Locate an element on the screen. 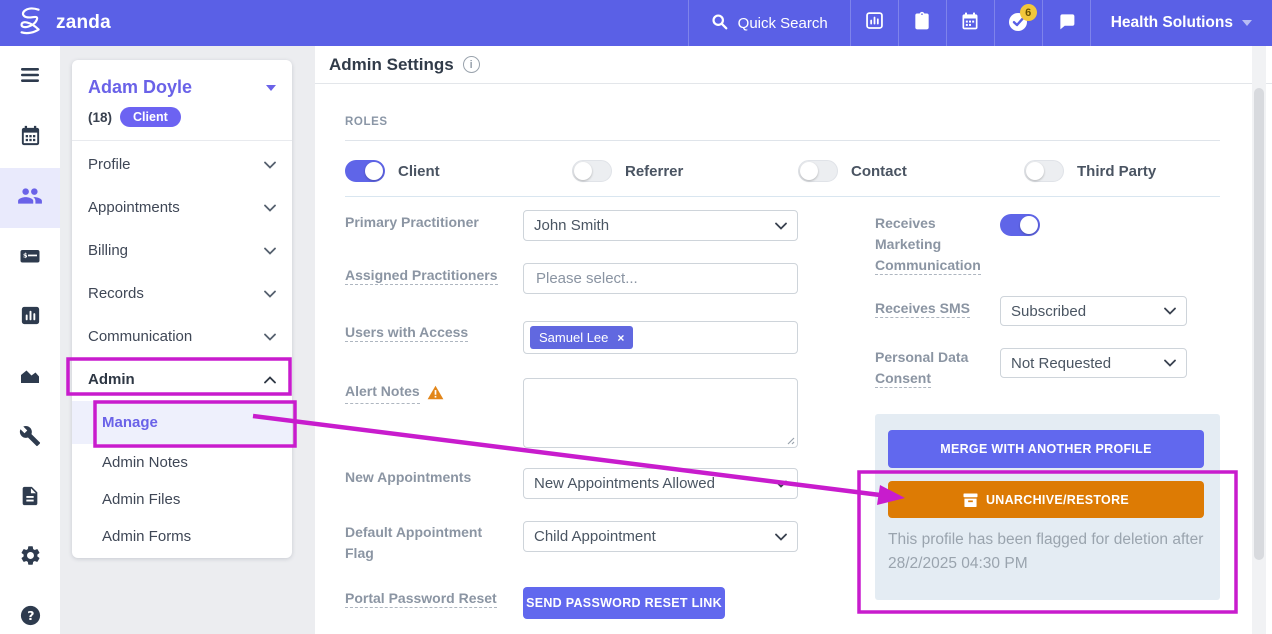 The width and height of the screenshot is (1272, 634). icon-rail: $ is located at coordinates (30, 340).